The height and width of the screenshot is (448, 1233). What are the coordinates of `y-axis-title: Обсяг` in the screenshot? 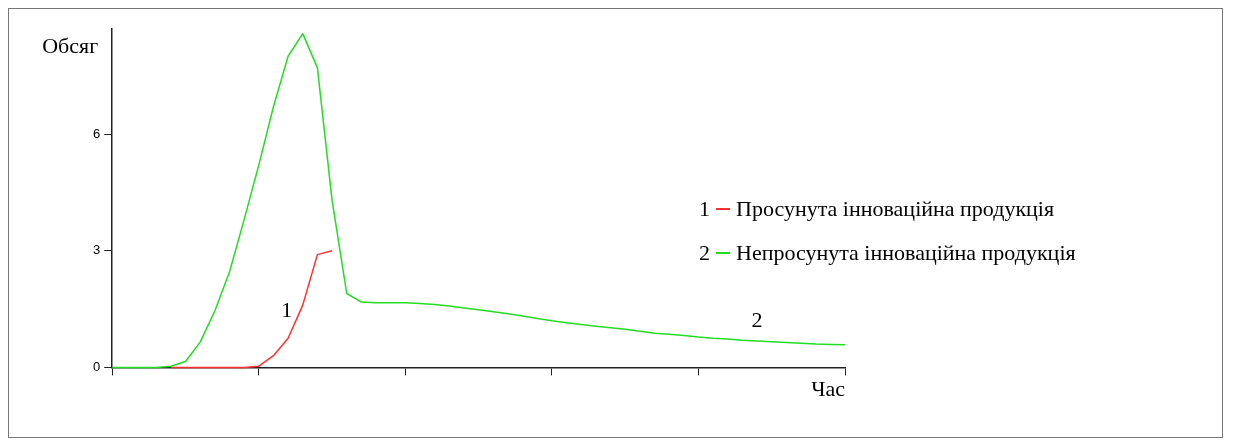 It's located at (70, 45).